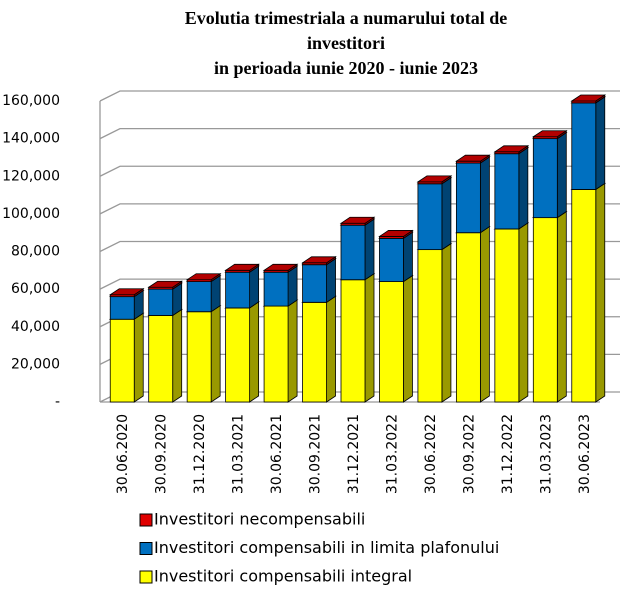 This screenshot has height=590, width=628. Describe the element at coordinates (469, 454) in the screenshot. I see `x-tick-label: 30.09.2022` at that location.